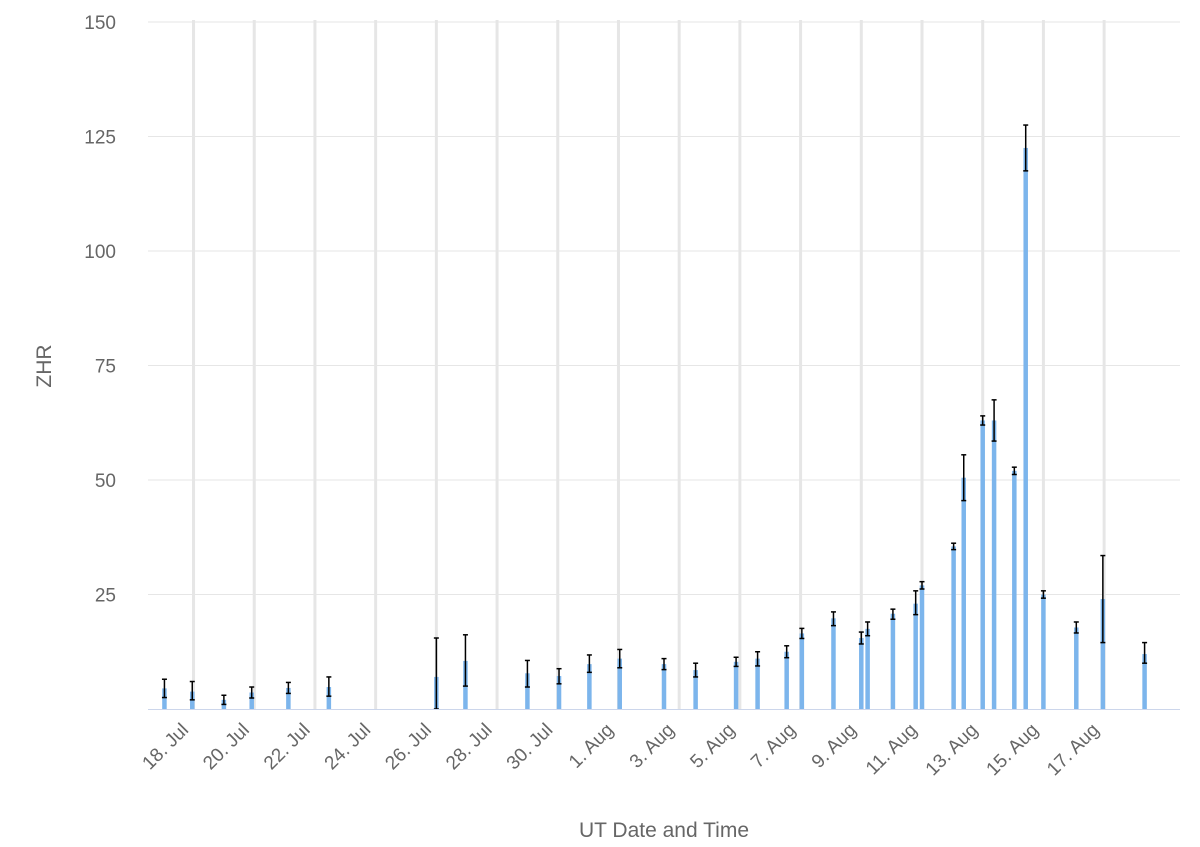 The width and height of the screenshot is (1200, 847). What do you see at coordinates (952, 750) in the screenshot?
I see `x-tick-label: 13. Aug` at bounding box center [952, 750].